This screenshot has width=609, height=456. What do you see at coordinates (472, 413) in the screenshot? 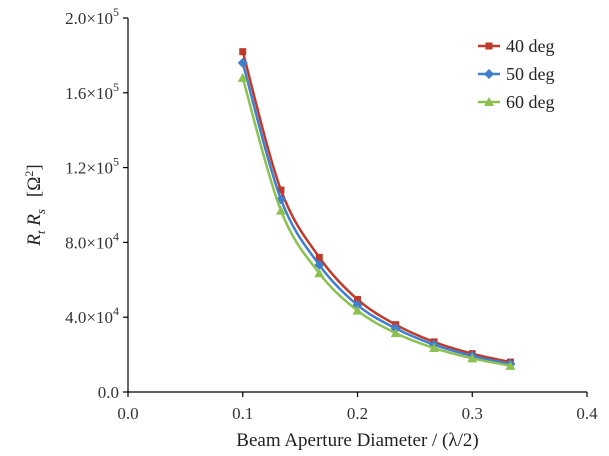
I see `x-tick-label: 0.3` at bounding box center [472, 413].